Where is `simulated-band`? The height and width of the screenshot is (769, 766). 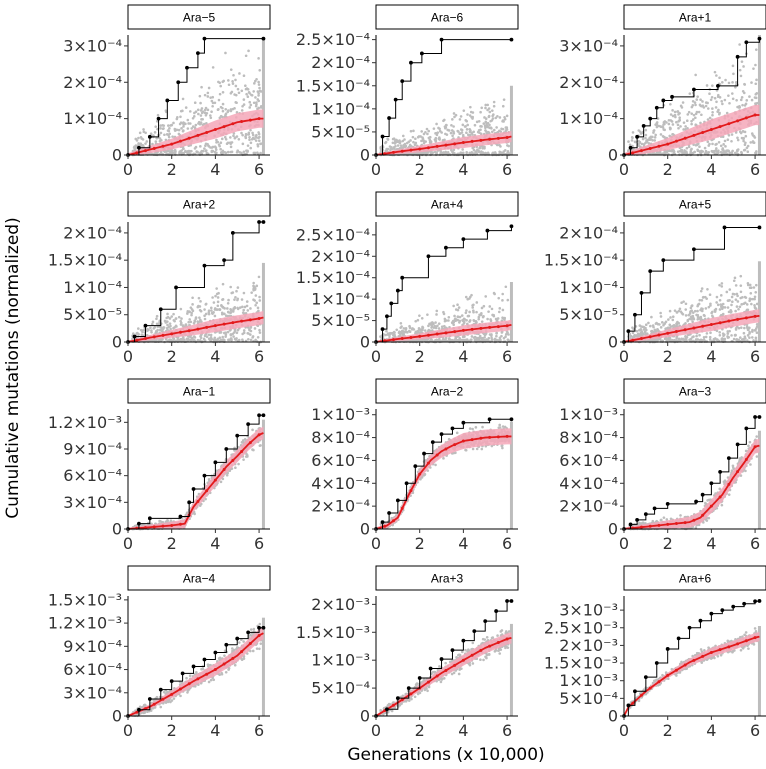 simulated-band is located at coordinates (196, 132).